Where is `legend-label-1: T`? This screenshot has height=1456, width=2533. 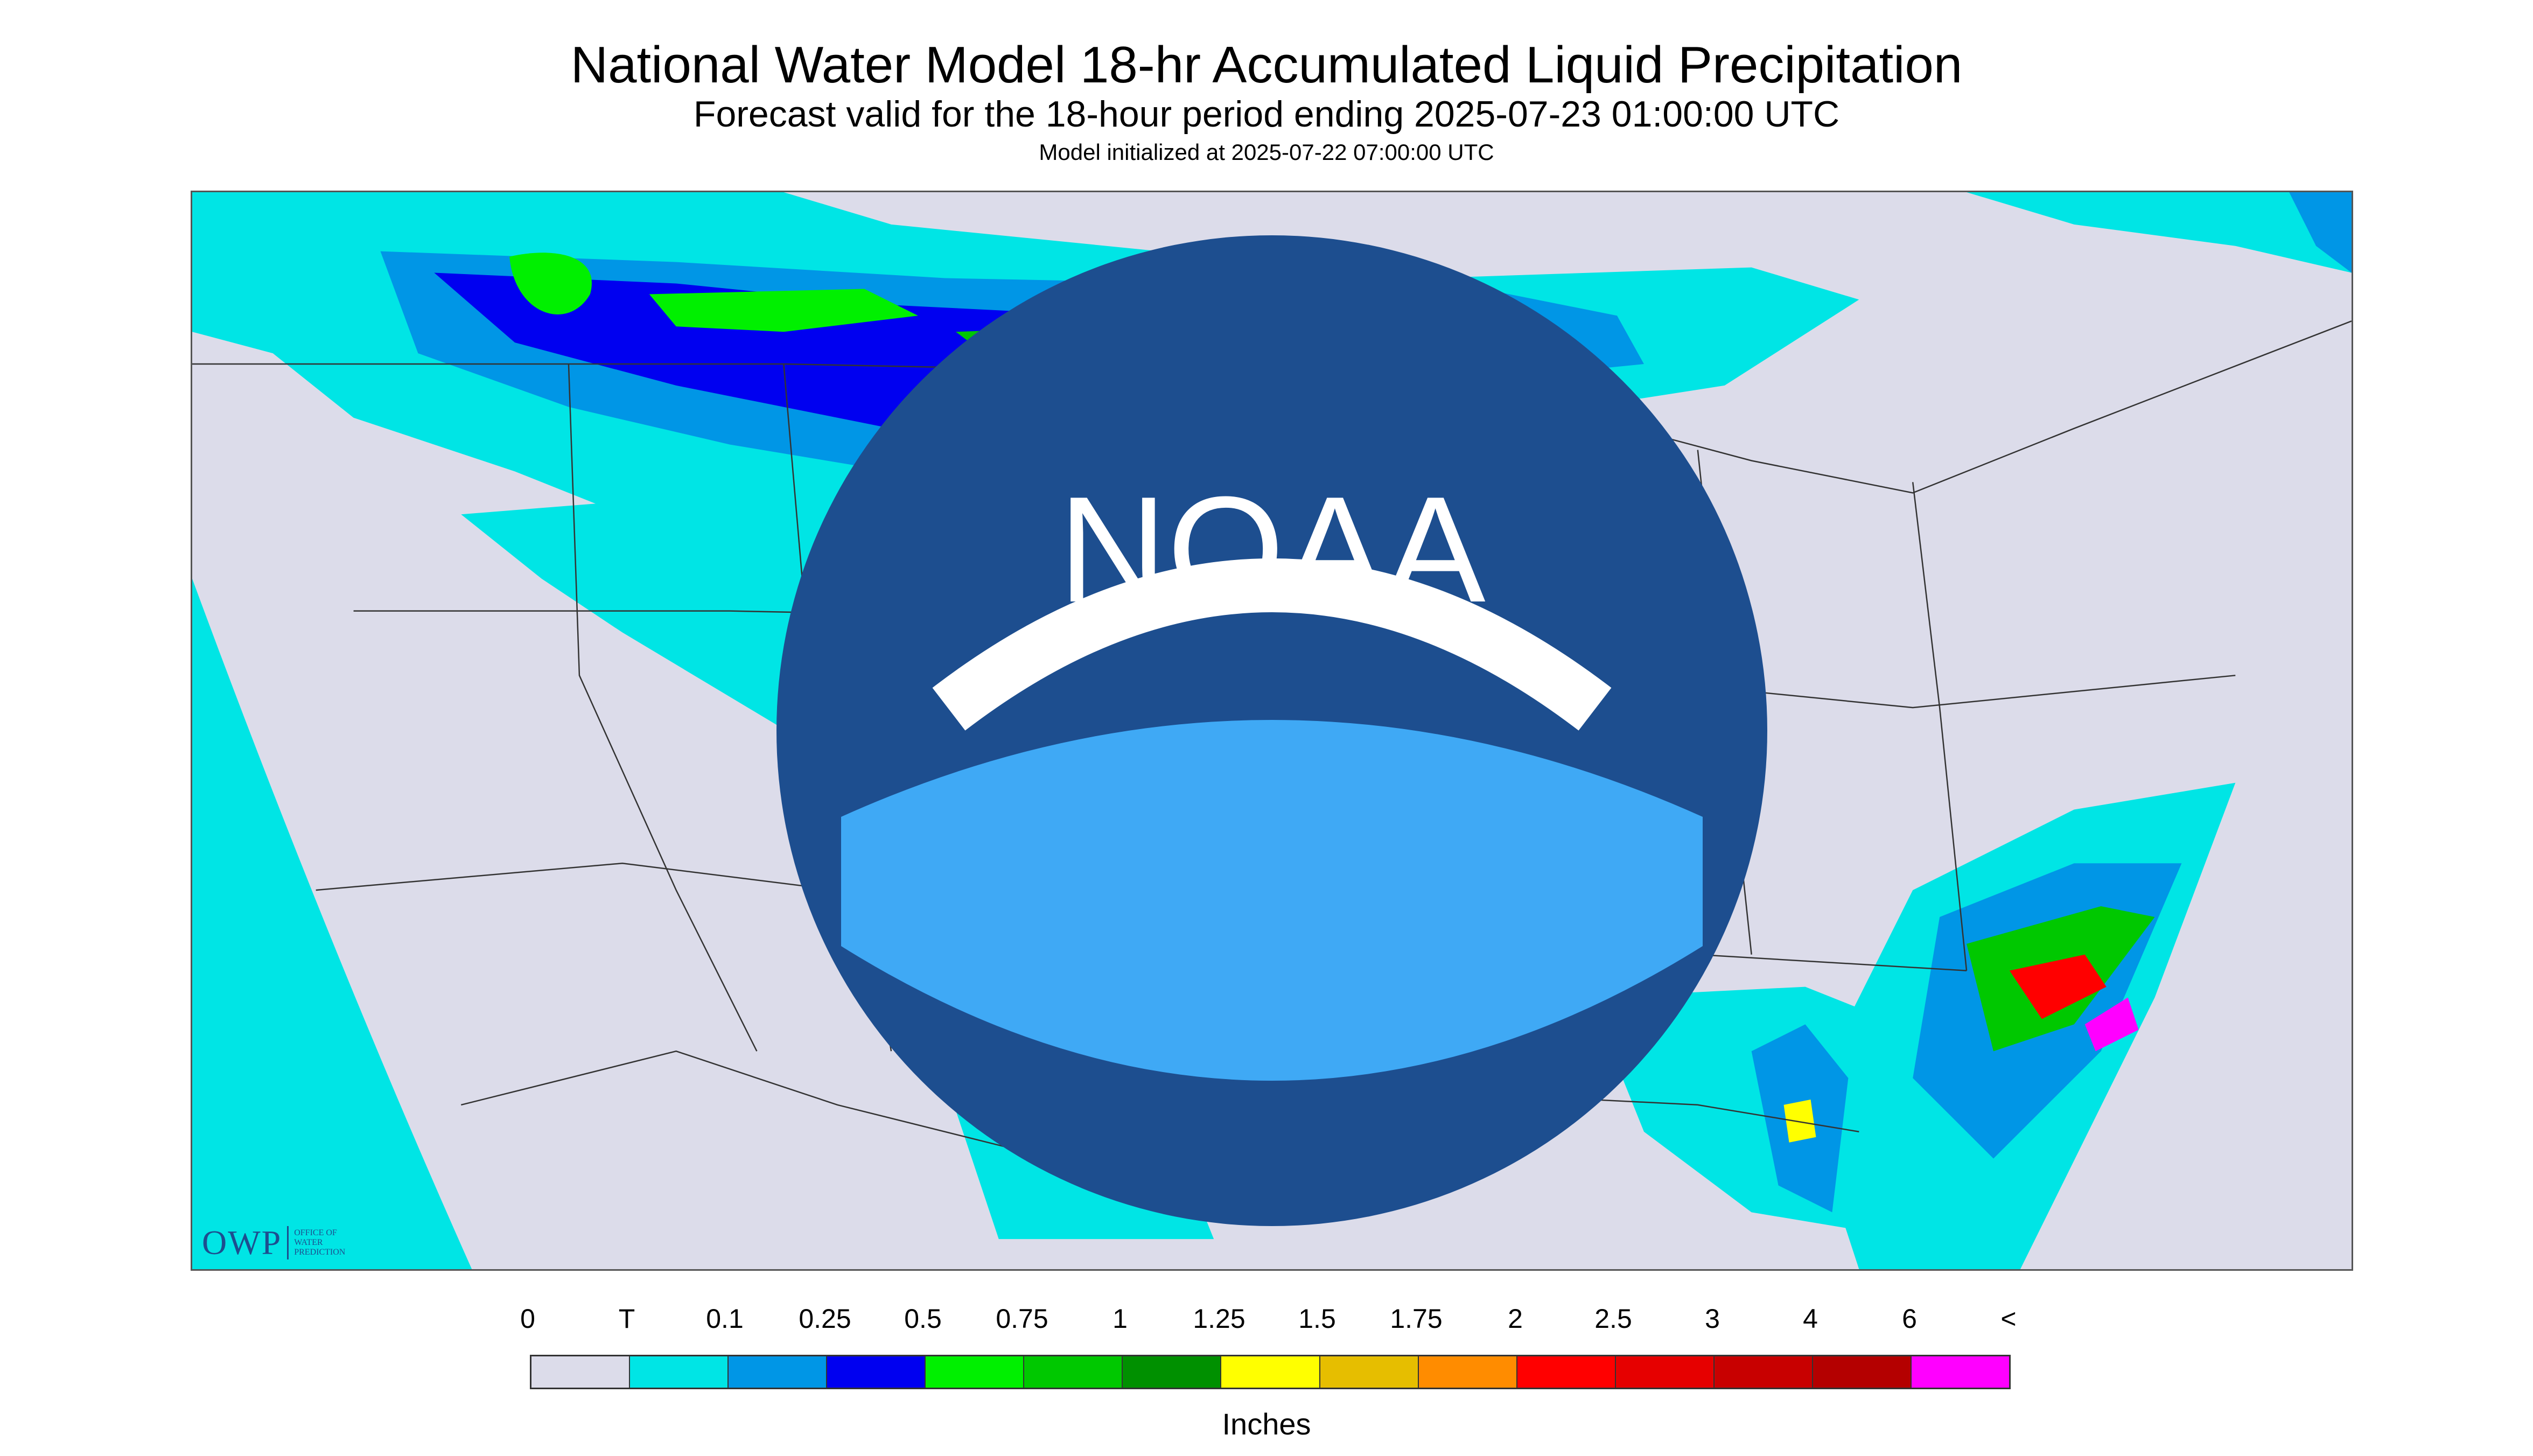
legend-label-1: T is located at coordinates (627, 1319).